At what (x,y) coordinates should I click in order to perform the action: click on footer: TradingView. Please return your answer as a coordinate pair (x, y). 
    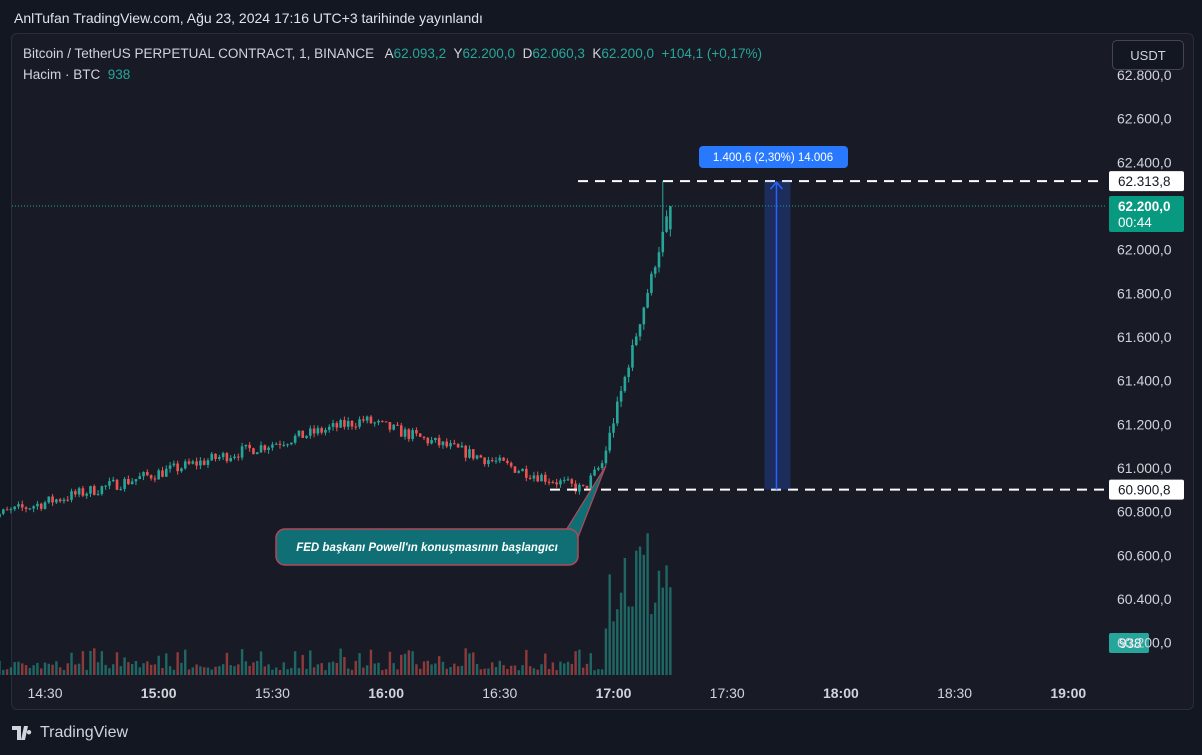
    Looking at the image, I should click on (70, 733).